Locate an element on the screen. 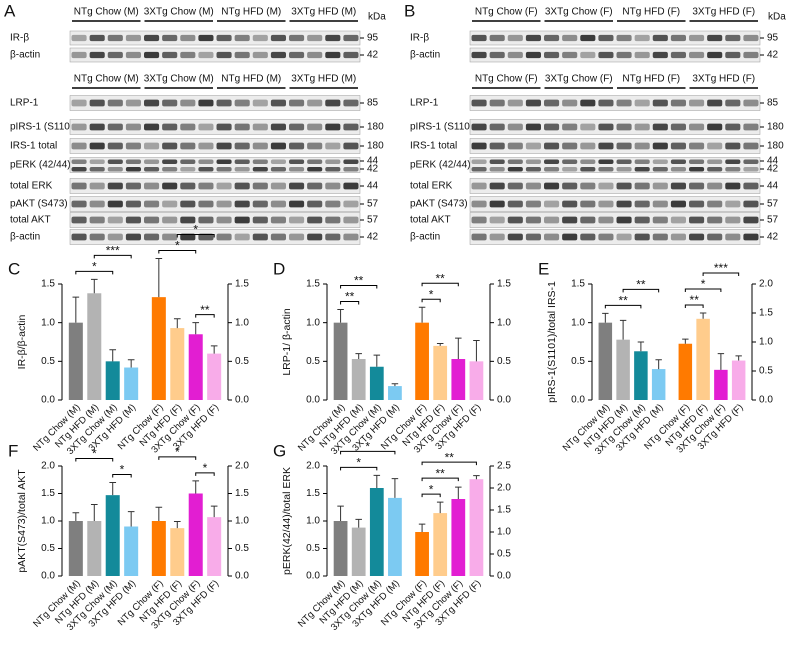 This screenshot has width=800, height=645. significance-label: *** is located at coordinates (113, 251).